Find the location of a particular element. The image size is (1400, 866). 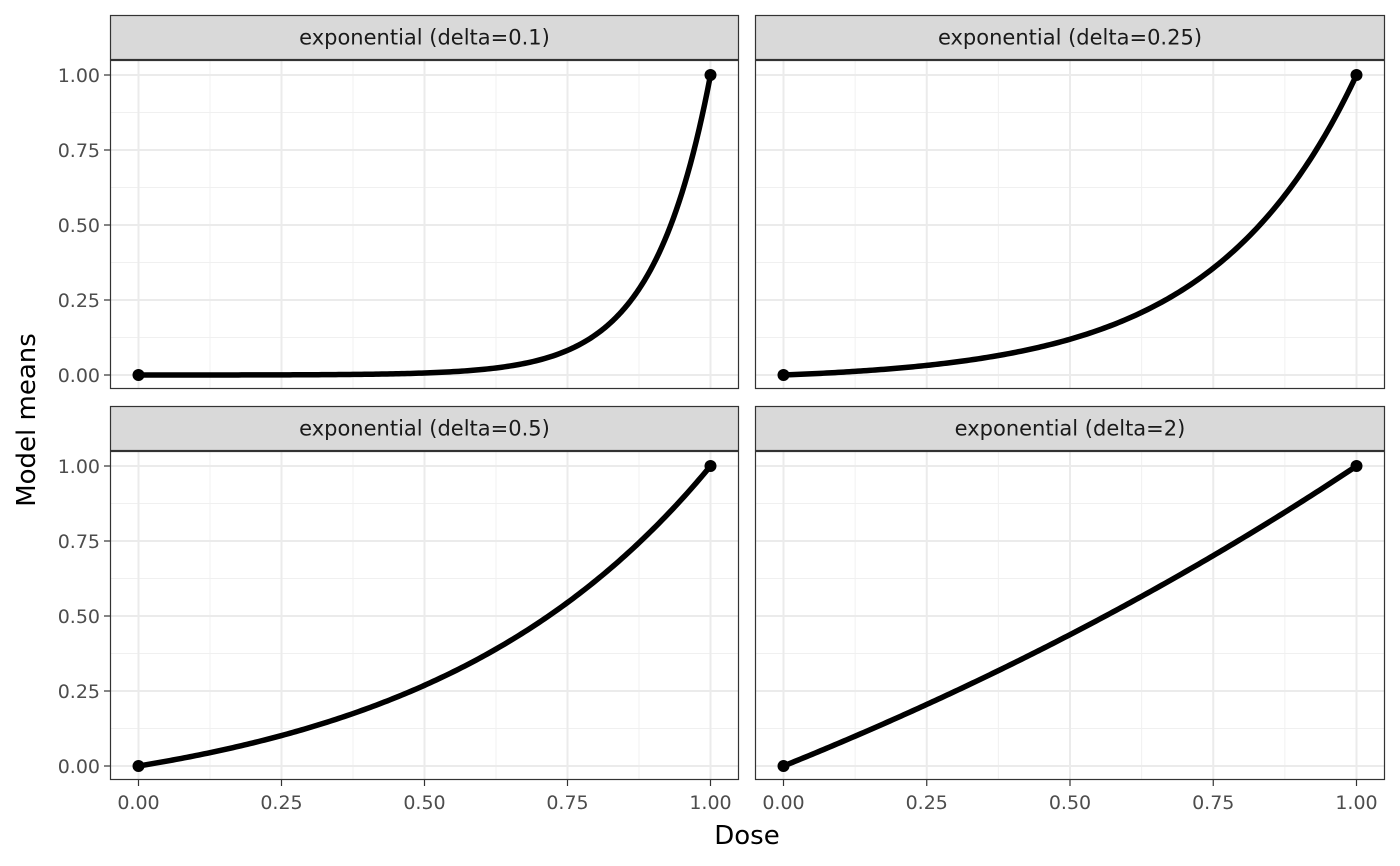

facet-strip-label: exponential (delta=2) is located at coordinates (1070, 429).